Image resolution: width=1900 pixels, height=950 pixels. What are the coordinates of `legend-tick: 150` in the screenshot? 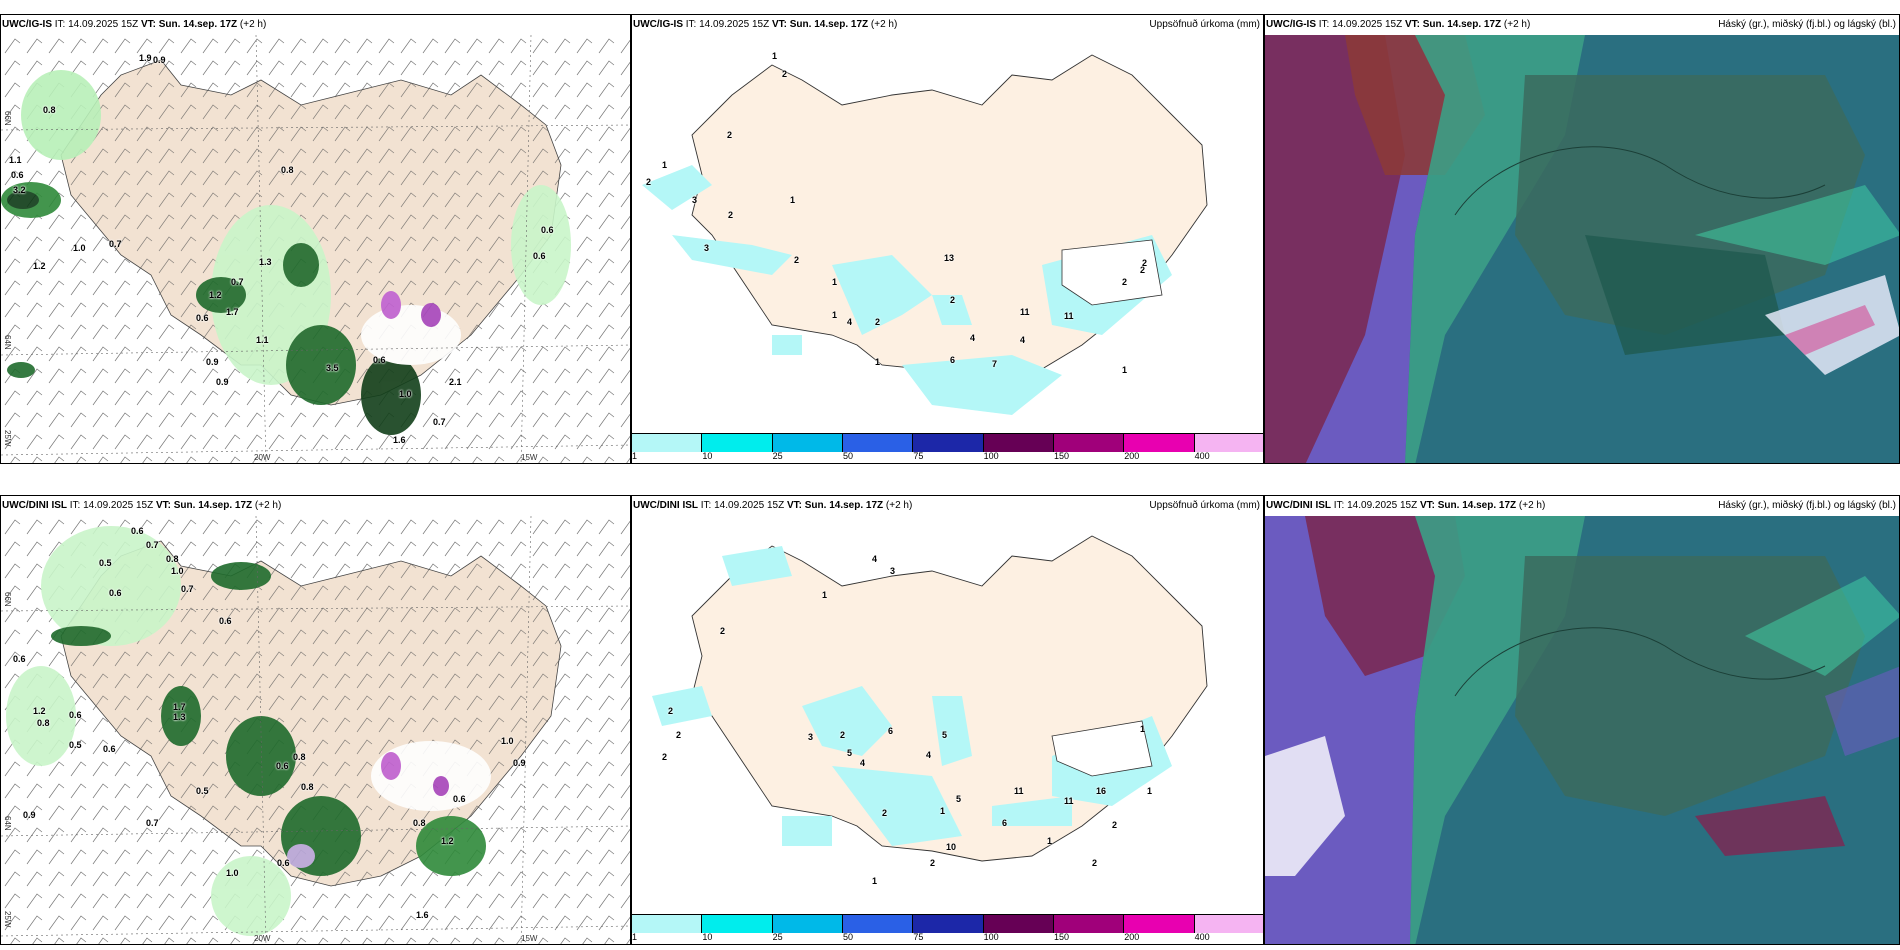 It's located at (1061, 456).